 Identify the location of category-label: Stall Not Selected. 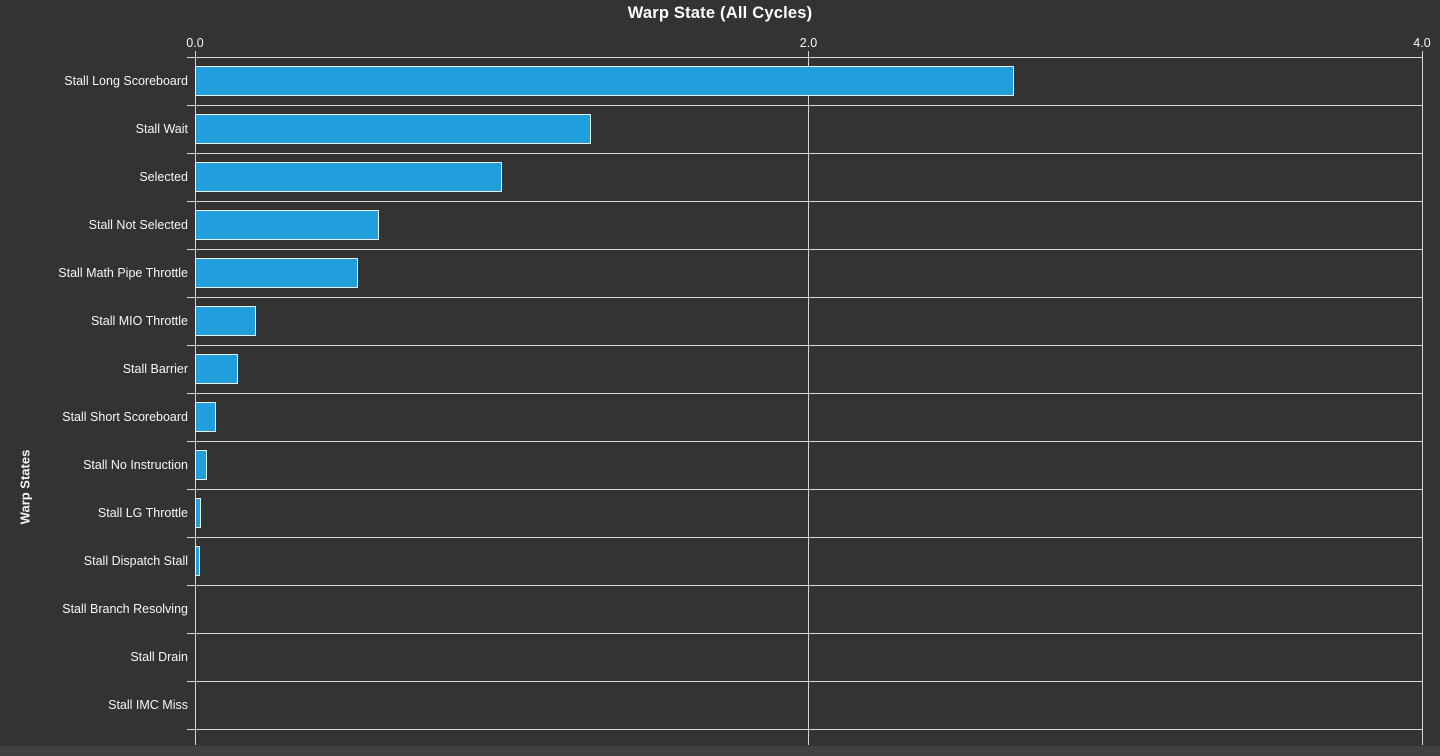
(138, 225).